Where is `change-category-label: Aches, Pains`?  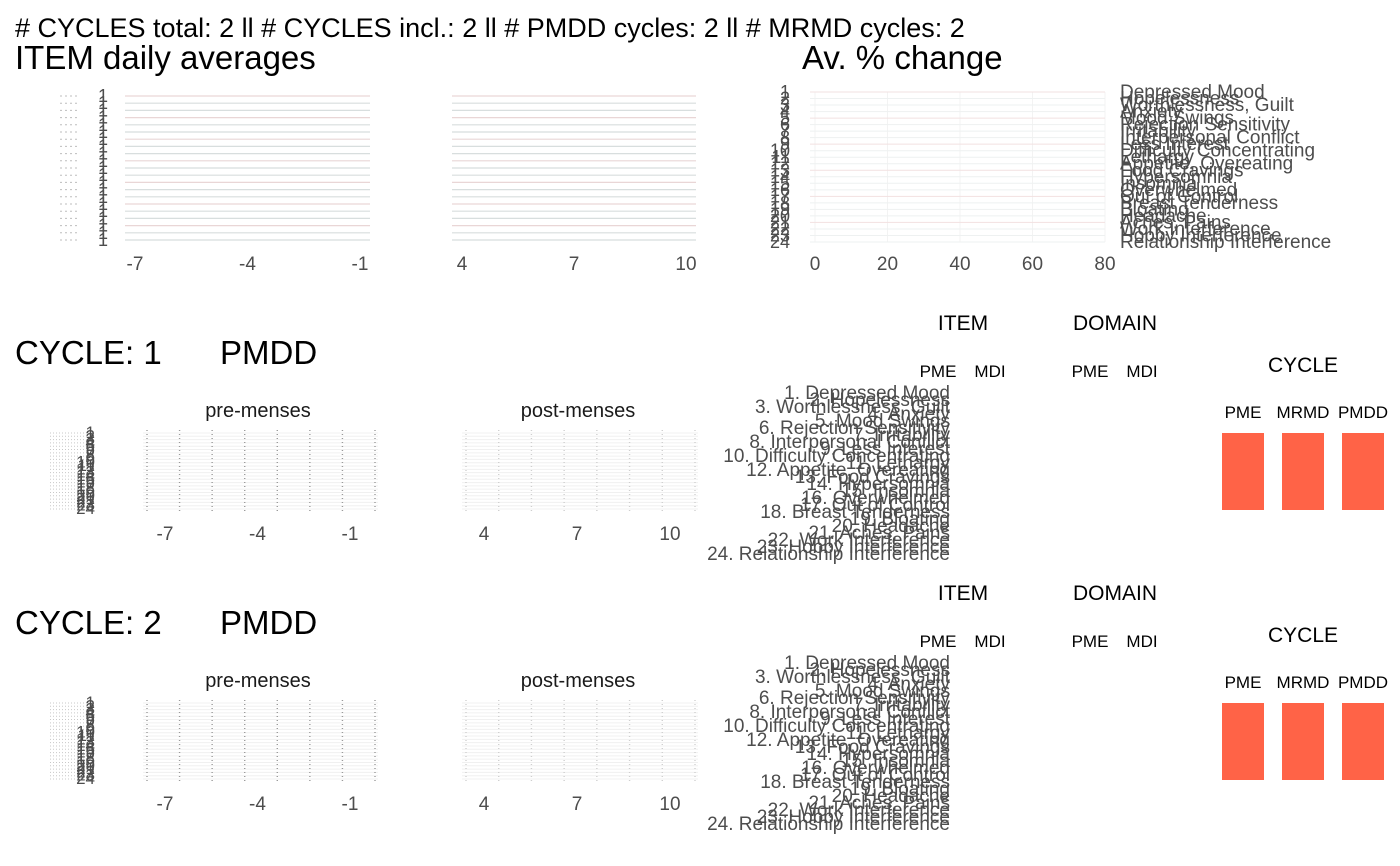 change-category-label: Aches, Pains is located at coordinates (1175, 222).